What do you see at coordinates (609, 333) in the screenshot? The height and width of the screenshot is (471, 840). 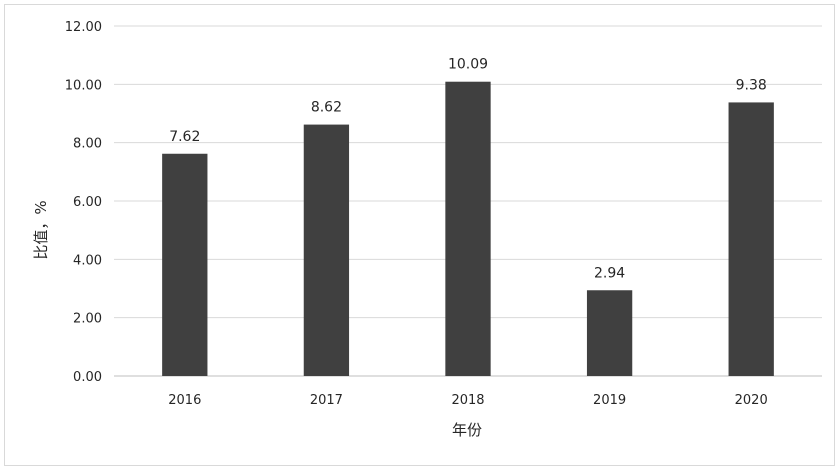 I see `bar-2019` at bounding box center [609, 333].